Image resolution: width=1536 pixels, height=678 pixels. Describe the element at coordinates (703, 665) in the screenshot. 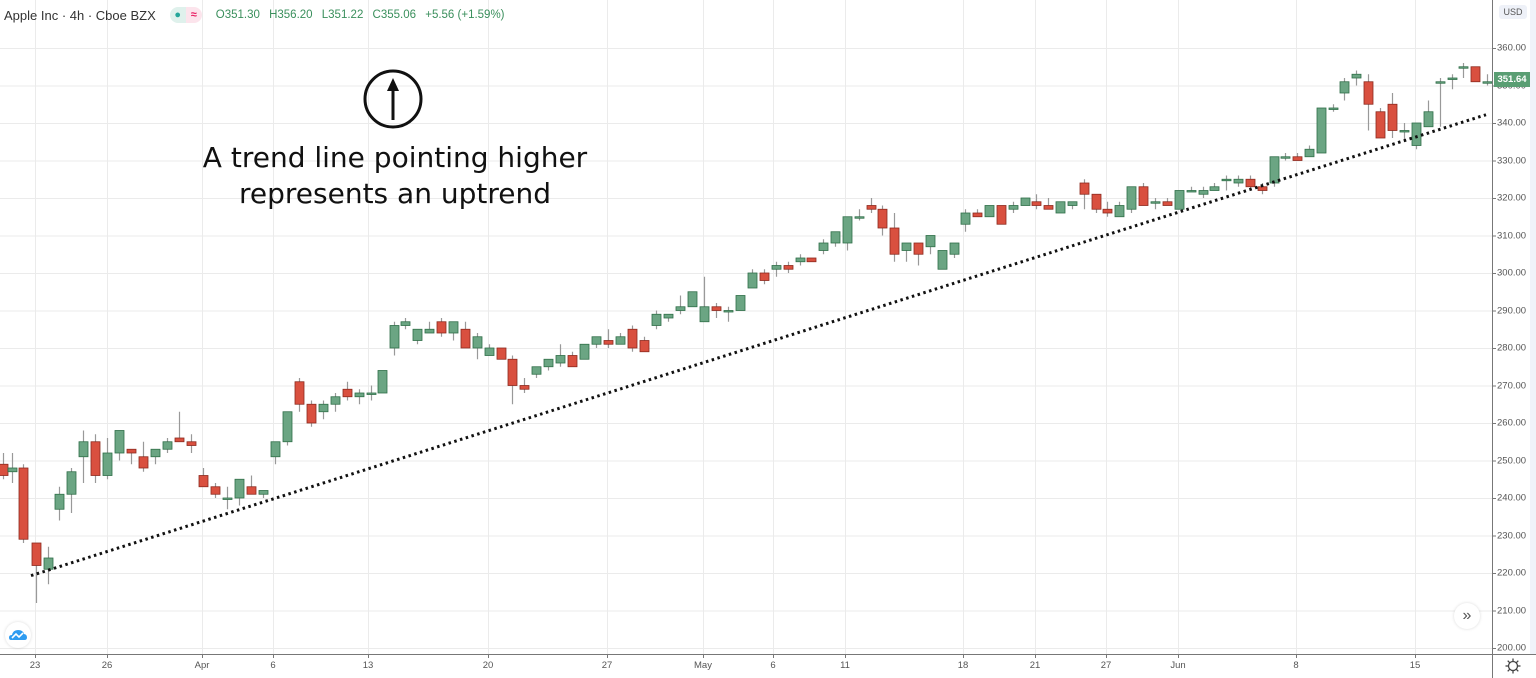

I see `time-tick-label: May` at that location.